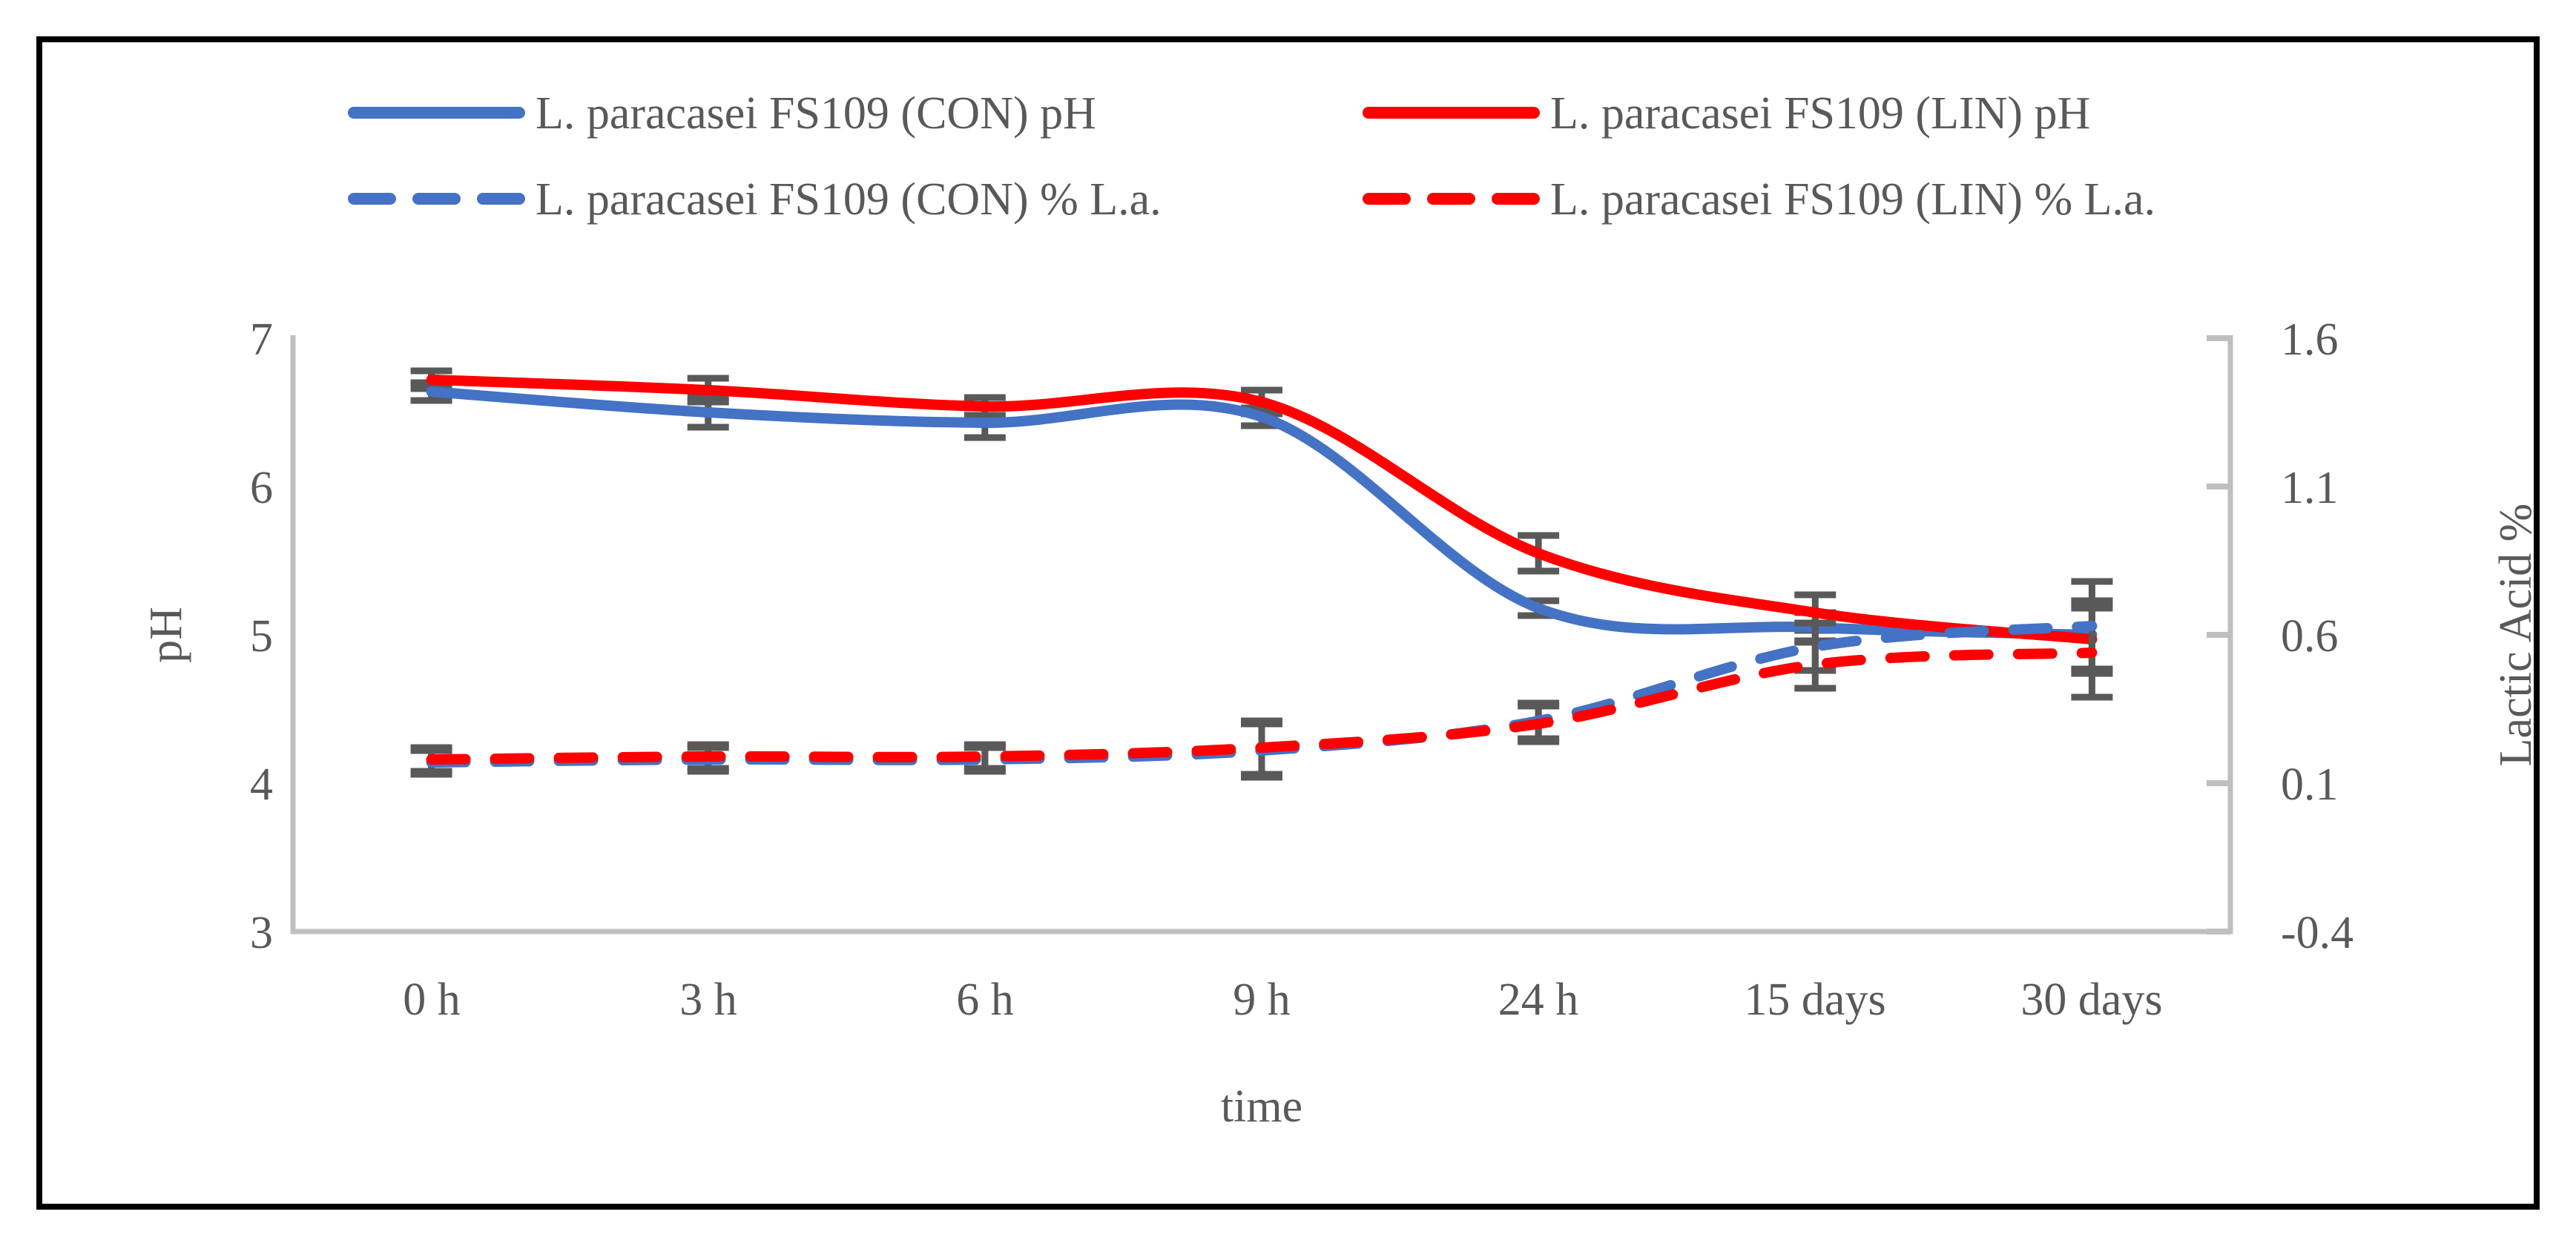  I want to click on legend-label-con-la: L. paracasei FS109 (CON) % L.a., so click(849, 199).